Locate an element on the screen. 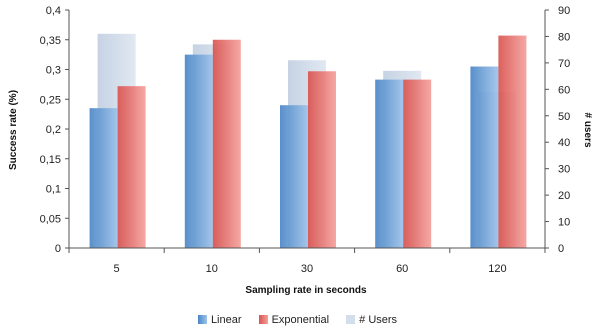 The height and width of the screenshot is (334, 595). legend-swatch-exponential is located at coordinates (263, 320).